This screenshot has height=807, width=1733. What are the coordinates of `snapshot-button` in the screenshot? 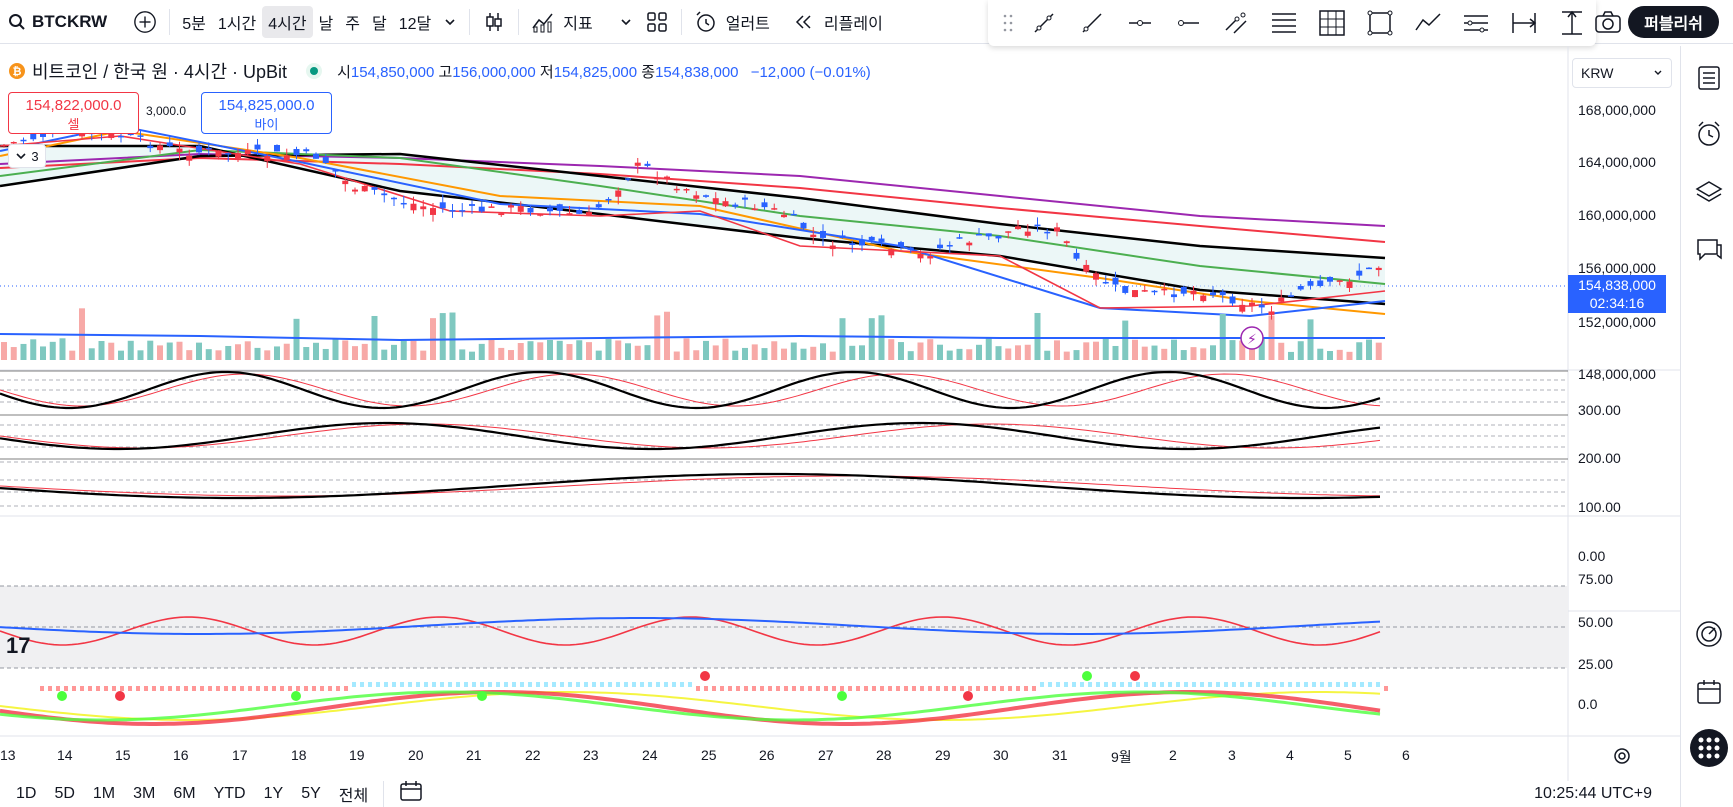 It's located at (1608, 22).